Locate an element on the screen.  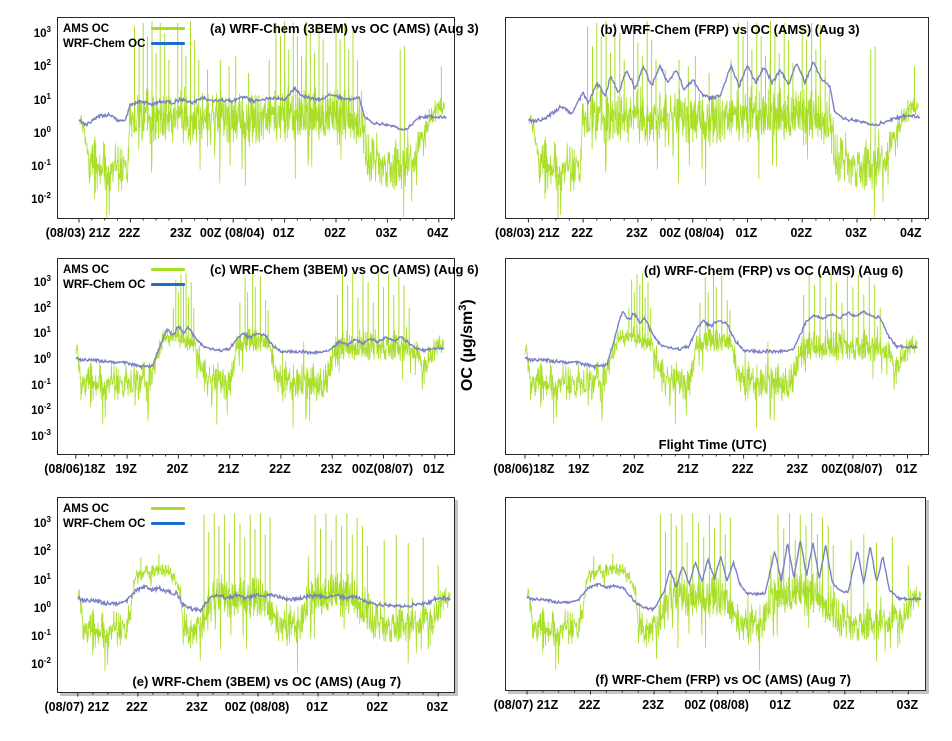
panel-b: (b) WRF-Chem (FRP) vs OC (AMS) (Aug 3) is located at coordinates (717, 120).